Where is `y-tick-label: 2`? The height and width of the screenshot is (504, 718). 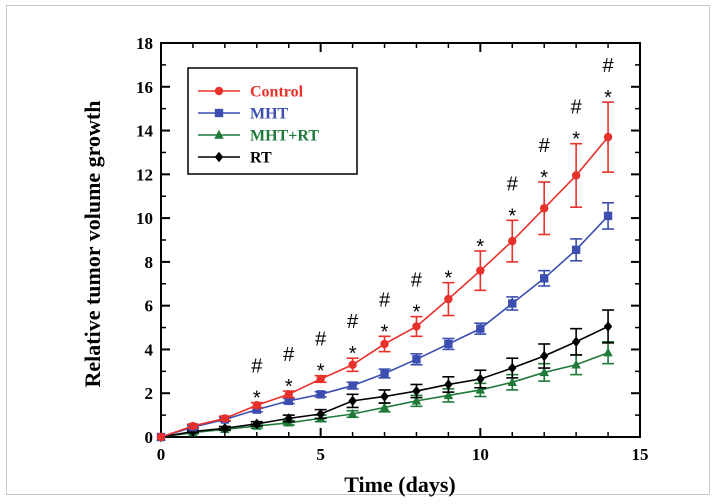
y-tick-label: 2 is located at coordinates (149, 393).